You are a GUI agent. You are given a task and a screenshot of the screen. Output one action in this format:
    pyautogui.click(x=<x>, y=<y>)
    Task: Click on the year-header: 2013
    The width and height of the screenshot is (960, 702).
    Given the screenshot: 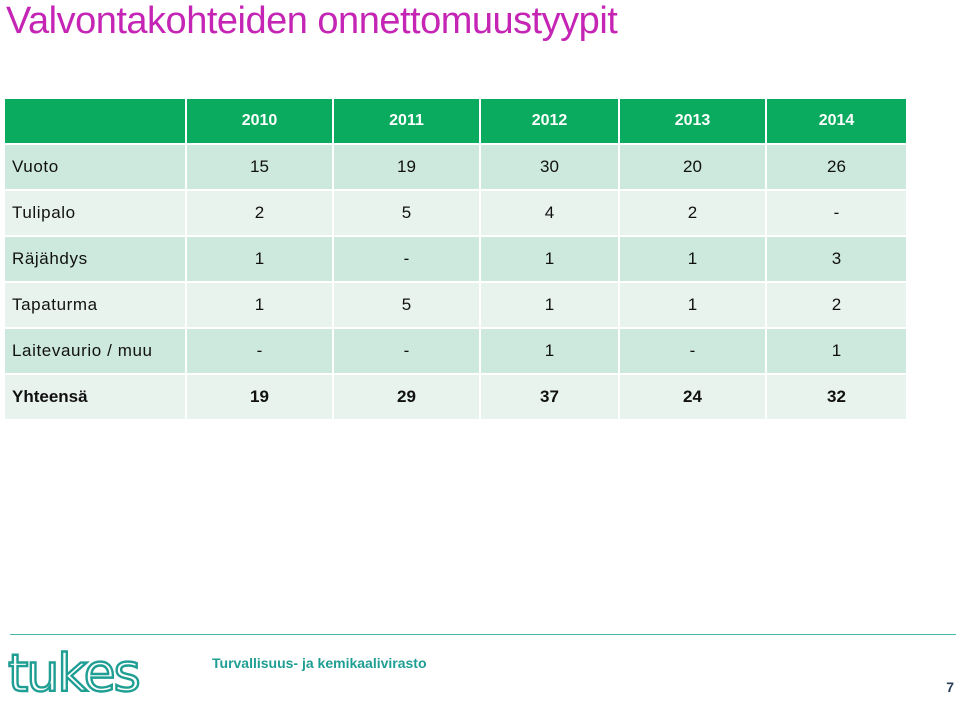 What is the action you would take?
    pyautogui.click(x=692, y=121)
    